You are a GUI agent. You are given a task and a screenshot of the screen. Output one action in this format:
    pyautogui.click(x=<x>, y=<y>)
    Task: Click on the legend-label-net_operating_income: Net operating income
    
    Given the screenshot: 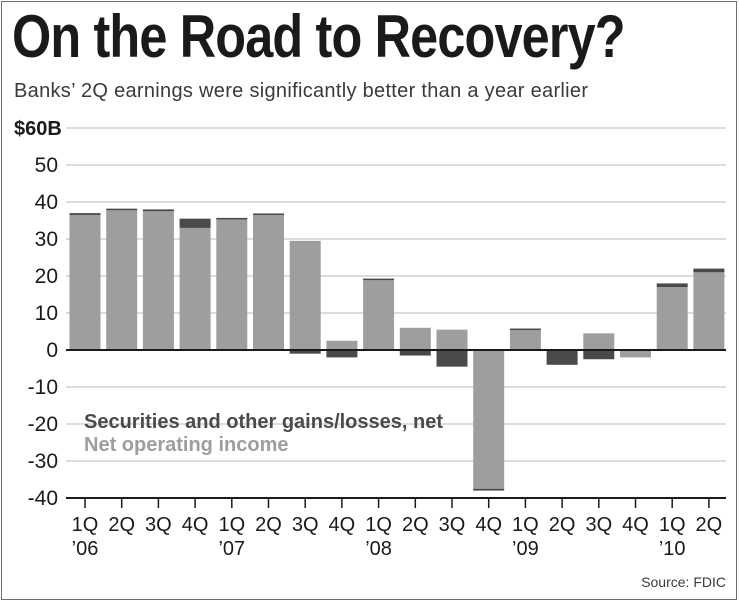 What is the action you would take?
    pyautogui.click(x=186, y=445)
    